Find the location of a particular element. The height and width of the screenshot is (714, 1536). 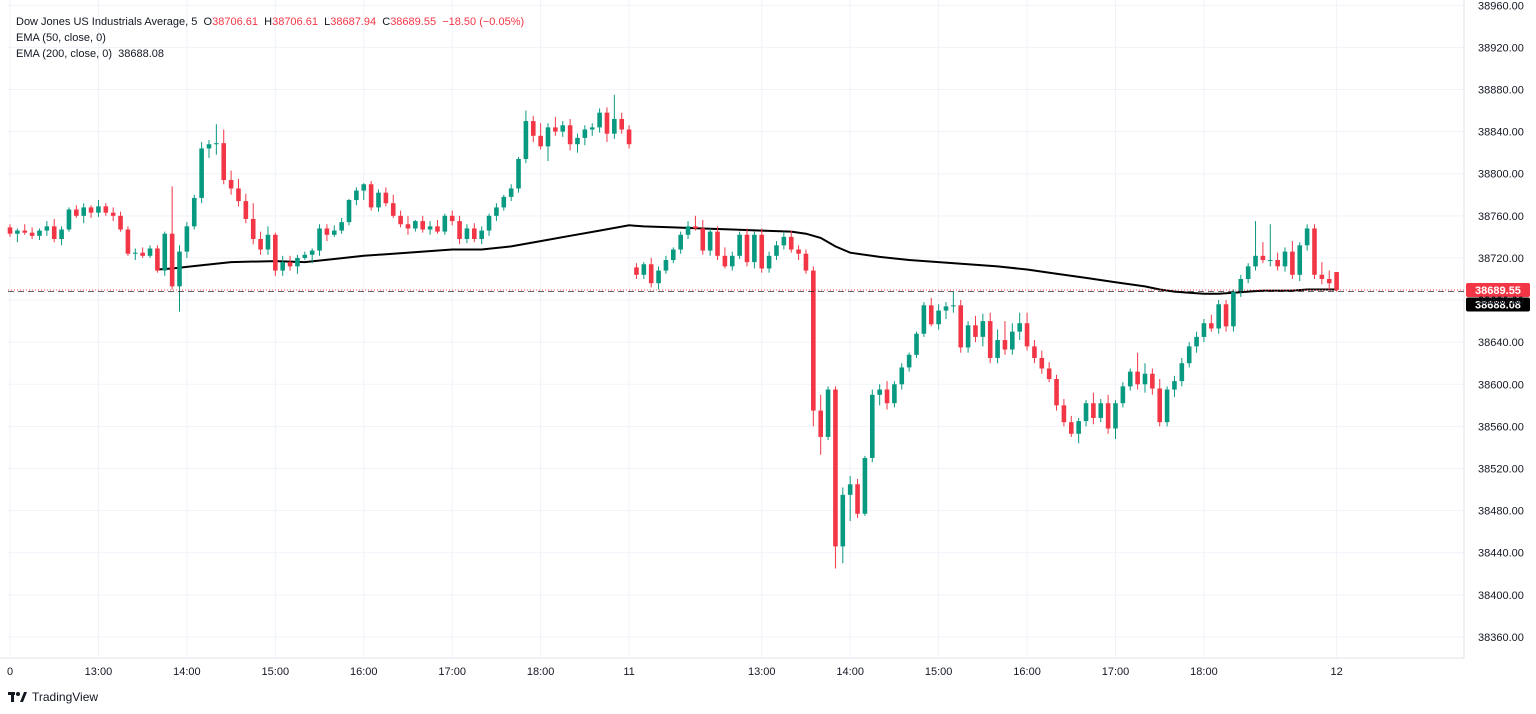

ema200-row: EMA (200, close, 0) 38688.08 is located at coordinates (270, 54).